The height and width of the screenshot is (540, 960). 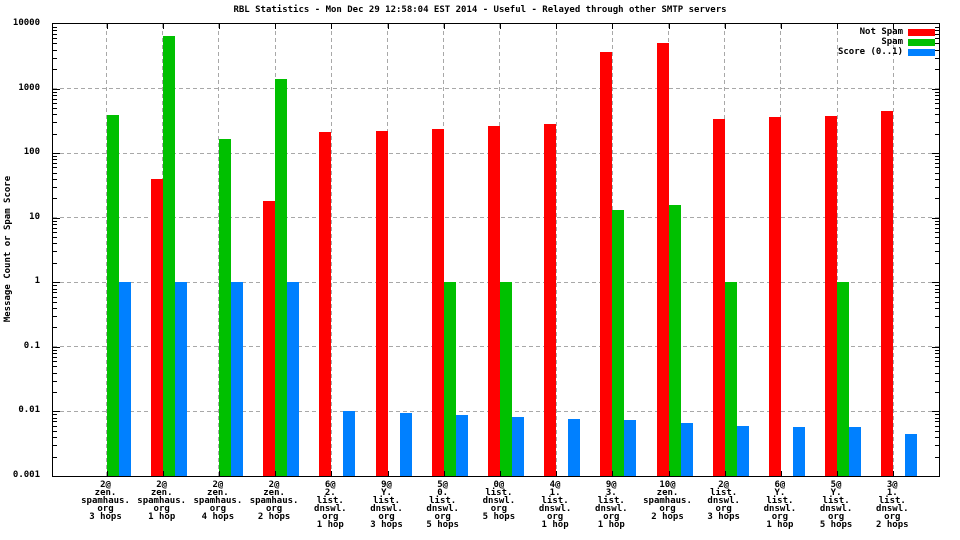 What do you see at coordinates (836, 505) in the screenshot?
I see `x-category-label: 5@ Y. list. dnswl. org 5 hops` at bounding box center [836, 505].